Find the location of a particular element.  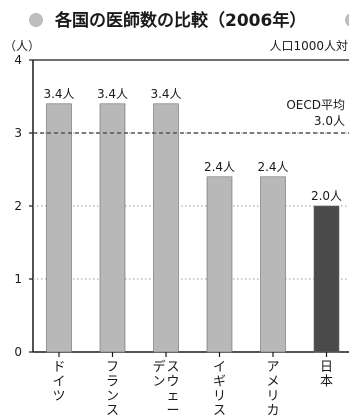

reference-label-line2: 3.0人 is located at coordinates (329, 121).